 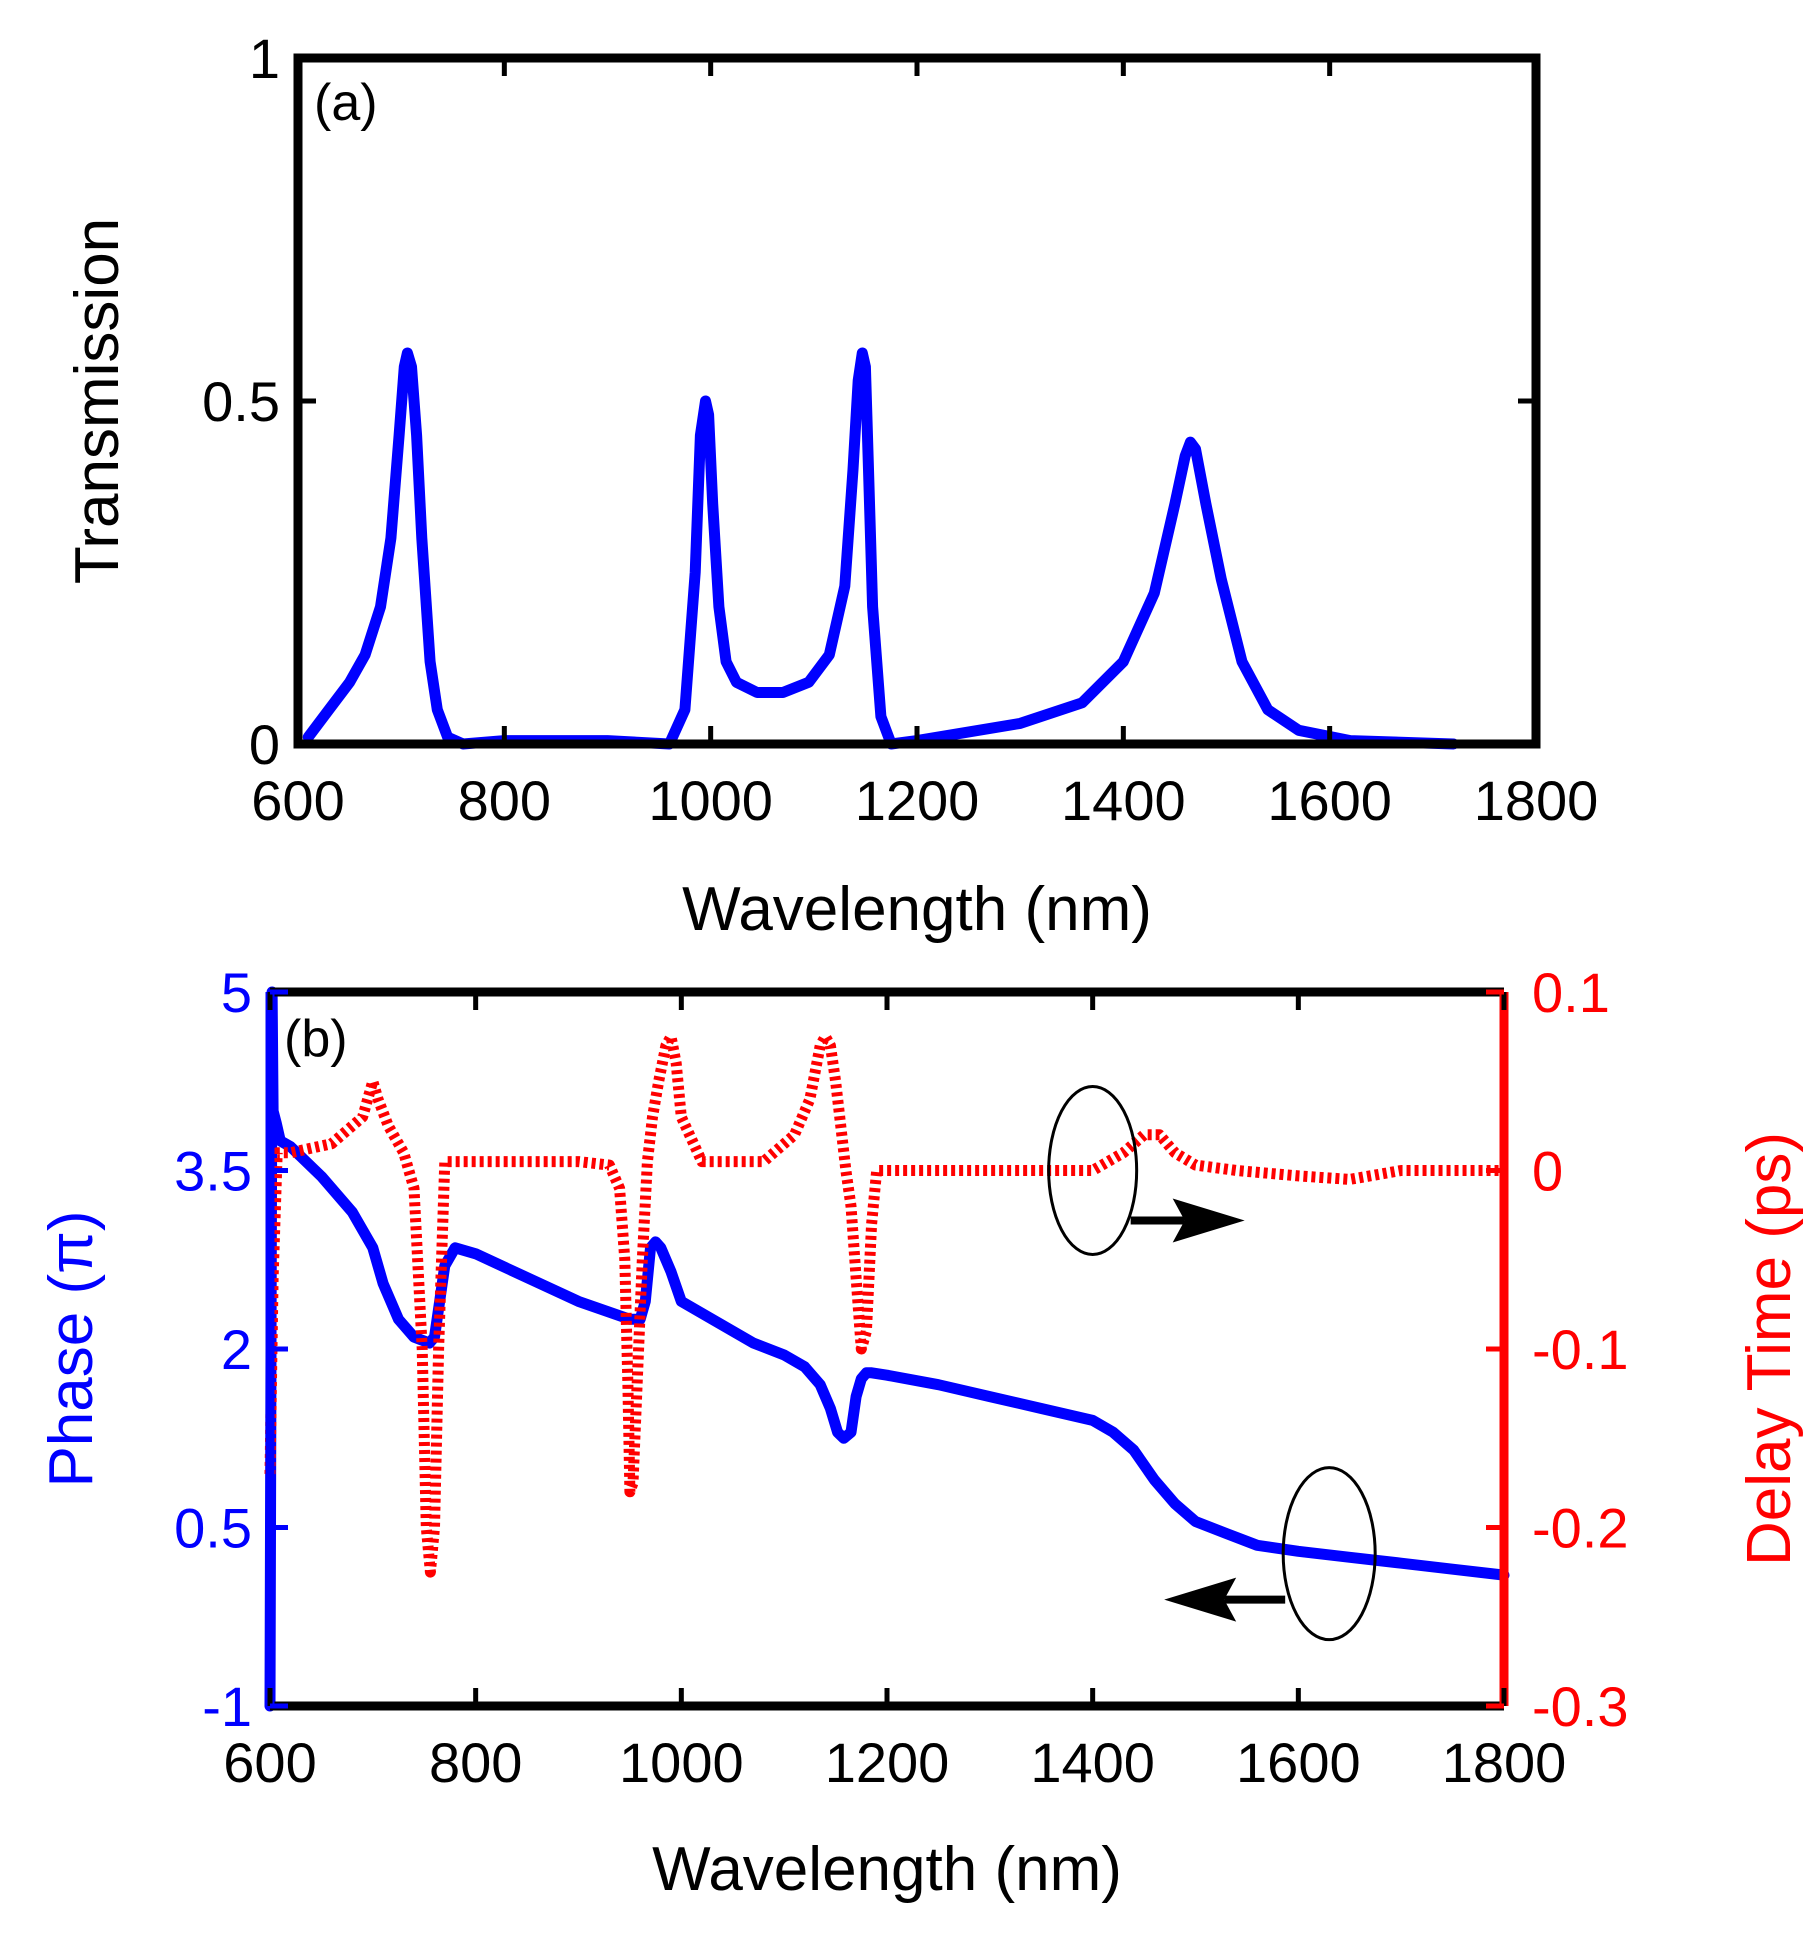 I want to click on panel-a-x-tick-label-1: 800, so click(x=504, y=800).